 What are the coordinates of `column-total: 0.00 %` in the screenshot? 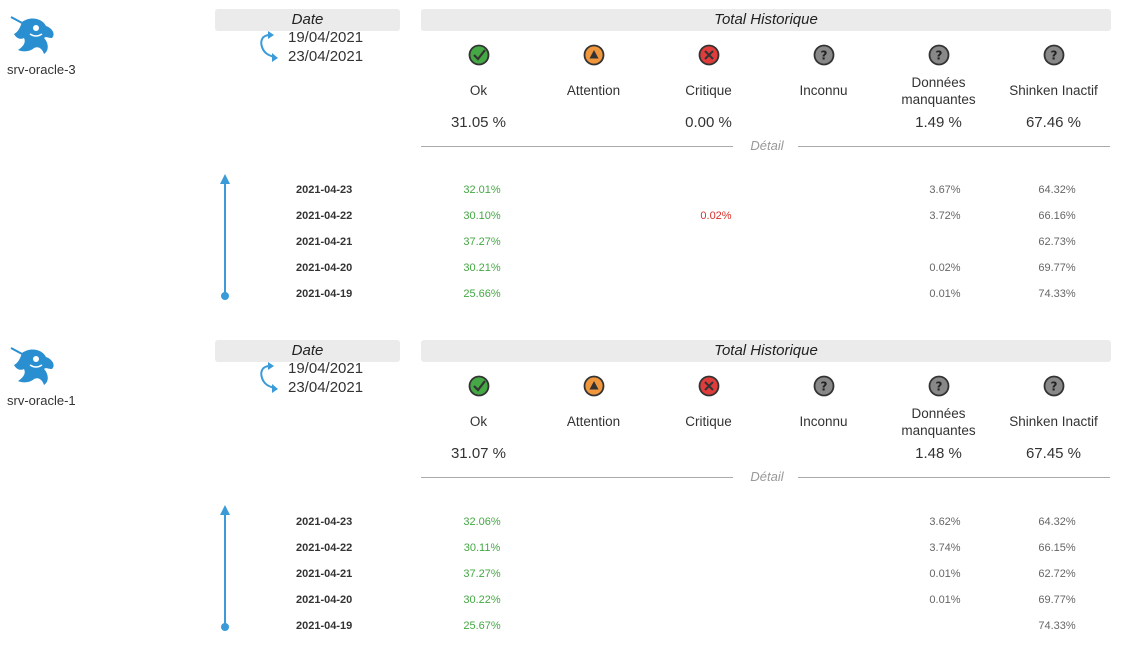 It's located at (708, 122).